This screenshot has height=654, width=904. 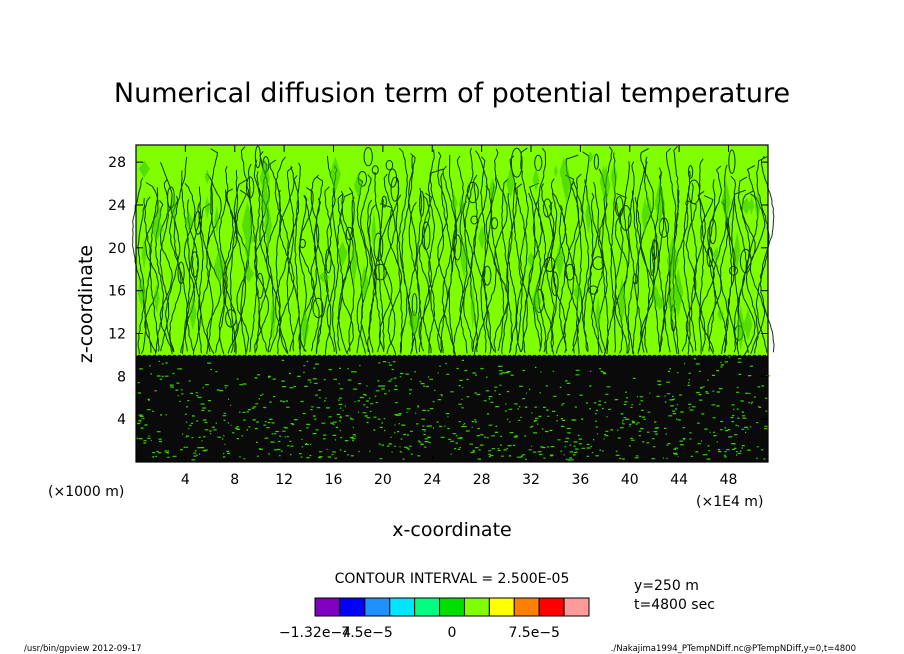 I want to click on x-tick-label: 4, so click(x=185, y=480).